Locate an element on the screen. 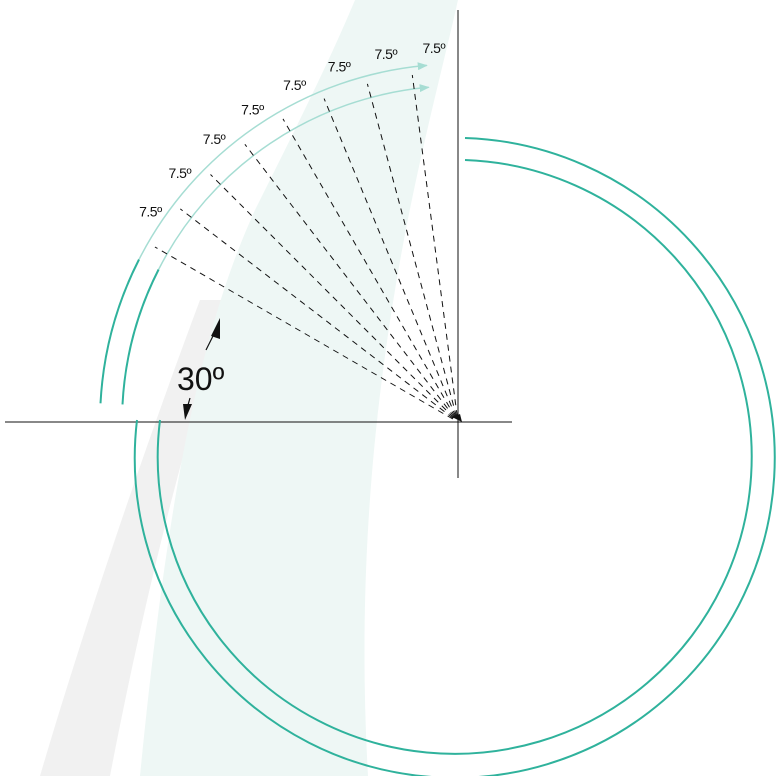  step-labels: 7.5º 7.5º 7.5º 7.5º 7.5º 7.5º 7.5º 7.5º is located at coordinates (292, 130).